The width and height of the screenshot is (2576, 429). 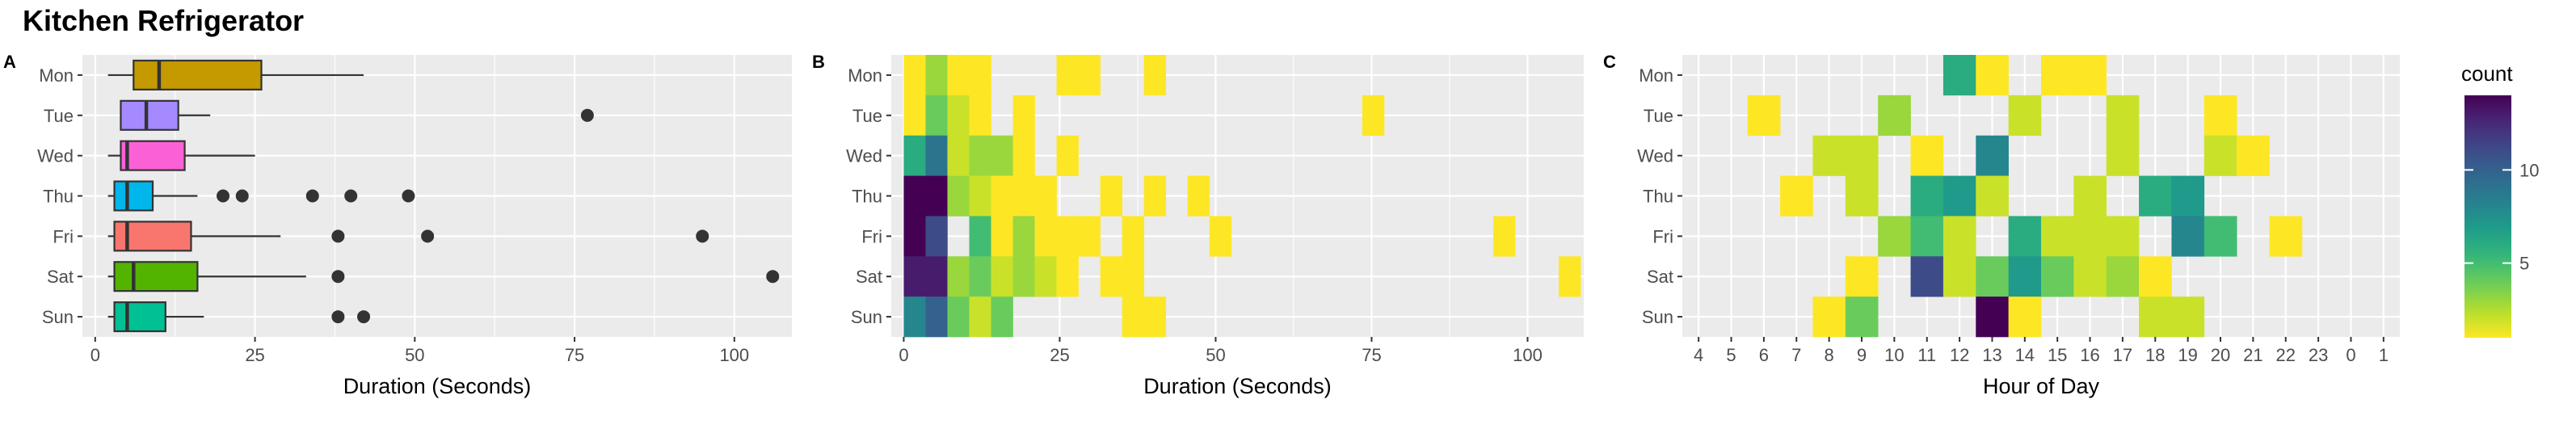 I want to click on legend-tick-label: 5, so click(x=2524, y=264).